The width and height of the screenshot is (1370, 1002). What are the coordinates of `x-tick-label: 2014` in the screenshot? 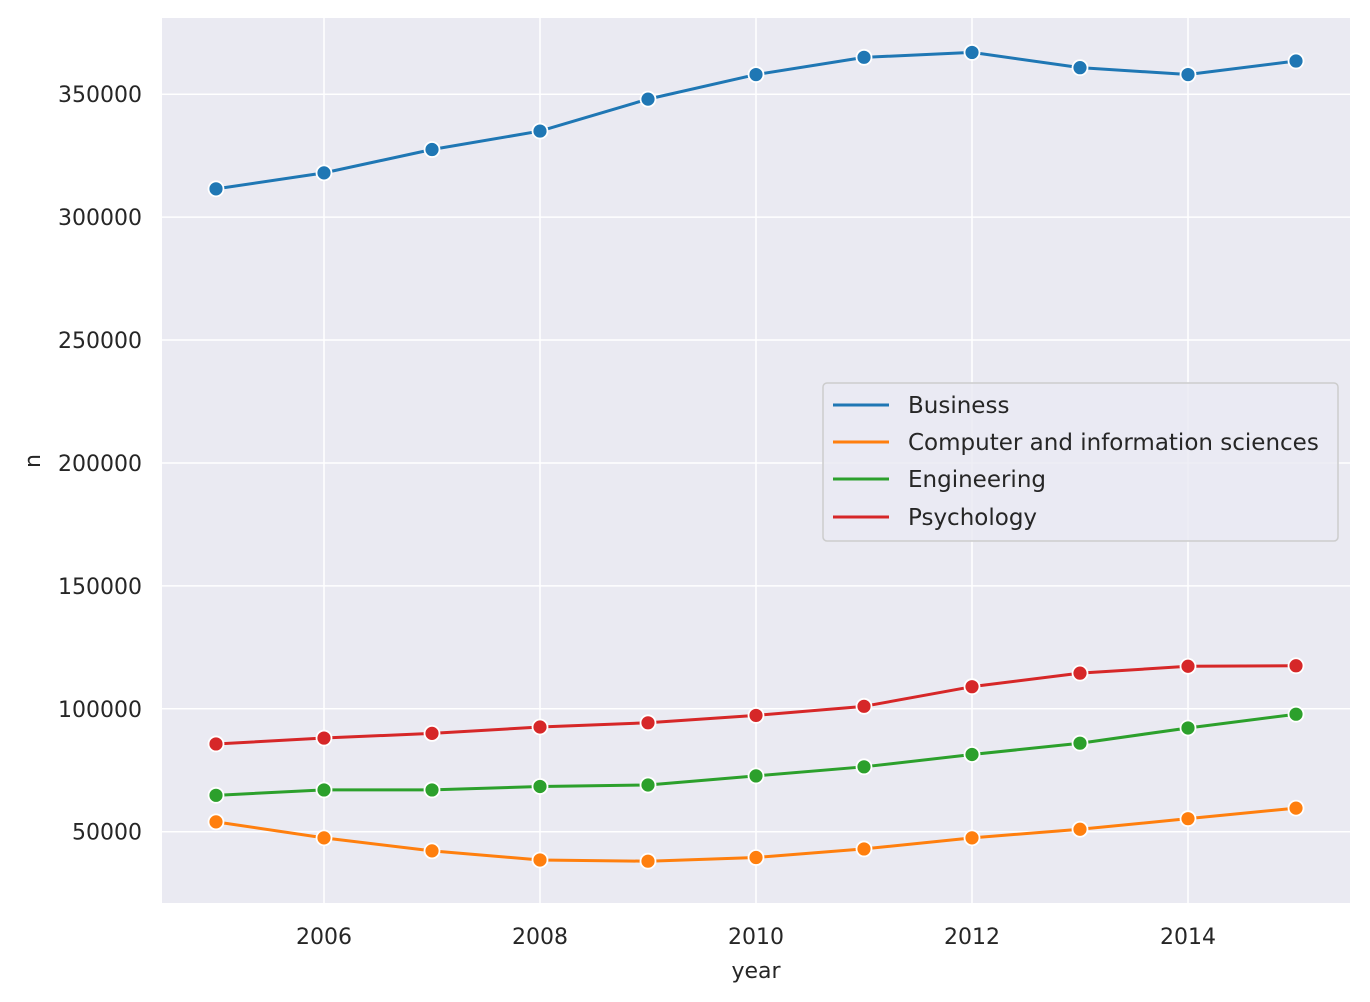 It's located at (1188, 937).